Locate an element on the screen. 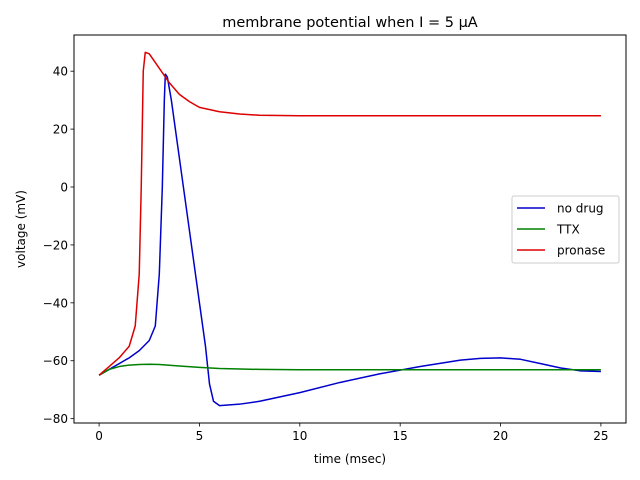 The image size is (640, 480). legend-label-2: TTX is located at coordinates (568, 230).